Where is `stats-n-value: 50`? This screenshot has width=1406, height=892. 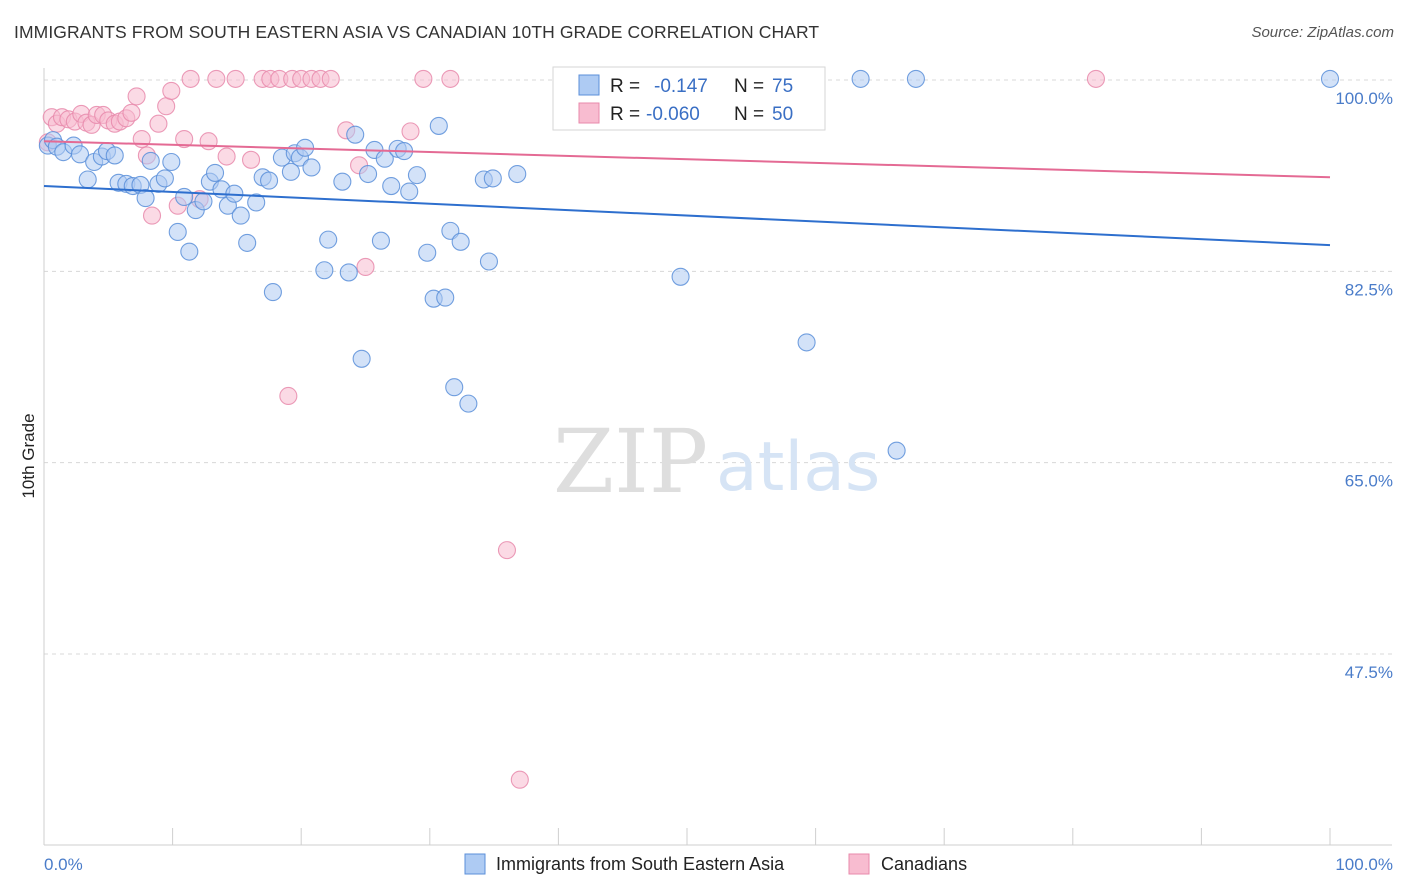 stats-n-value: 50 is located at coordinates (782, 114).